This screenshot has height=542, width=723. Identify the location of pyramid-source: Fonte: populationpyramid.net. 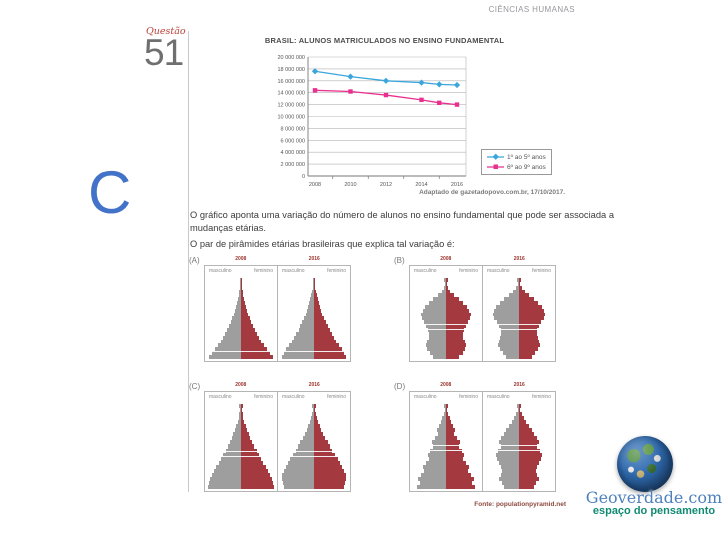
(520, 504).